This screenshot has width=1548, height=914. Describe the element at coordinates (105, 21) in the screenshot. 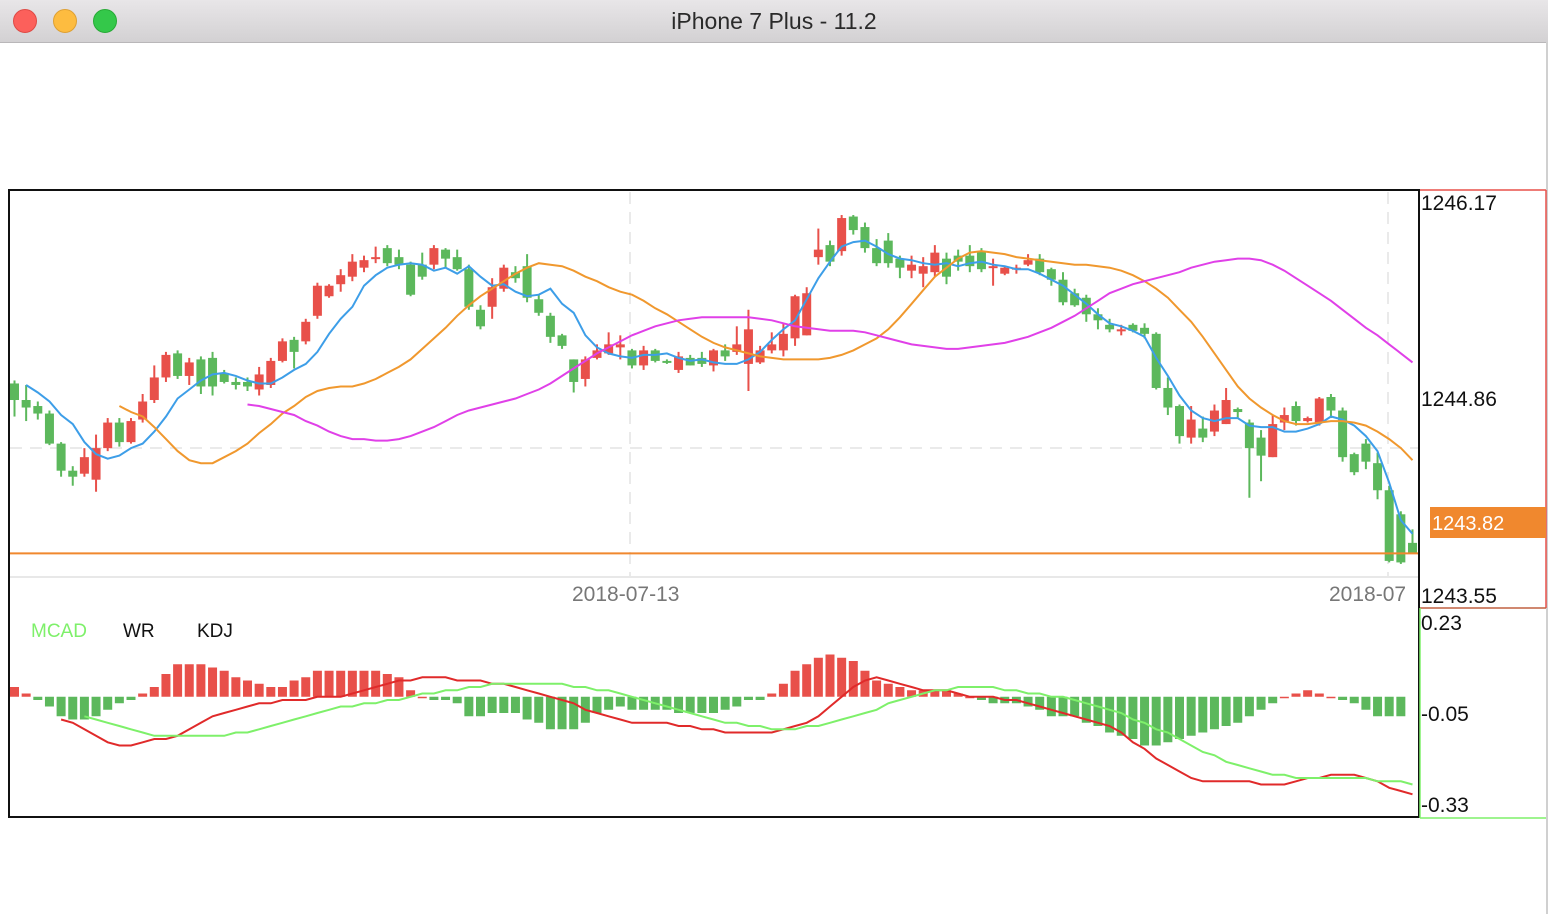

I see `maximize-window-button` at that location.